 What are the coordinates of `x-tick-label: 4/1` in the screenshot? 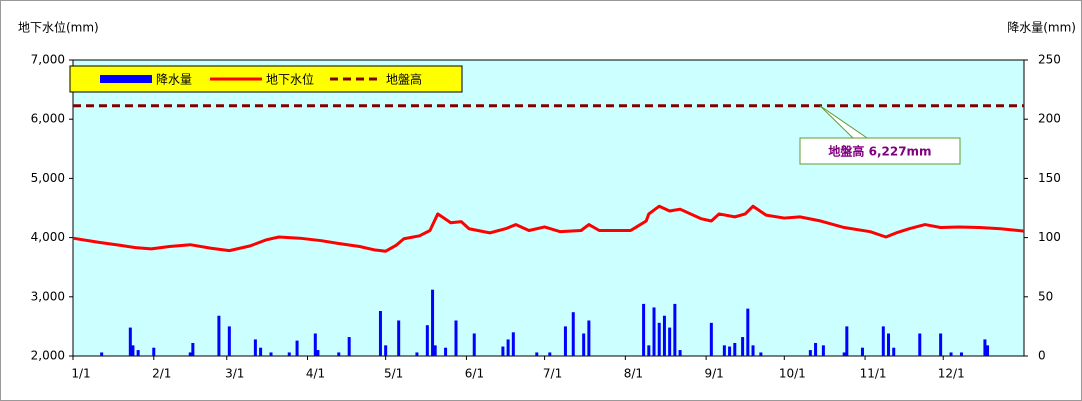 It's located at (315, 374).